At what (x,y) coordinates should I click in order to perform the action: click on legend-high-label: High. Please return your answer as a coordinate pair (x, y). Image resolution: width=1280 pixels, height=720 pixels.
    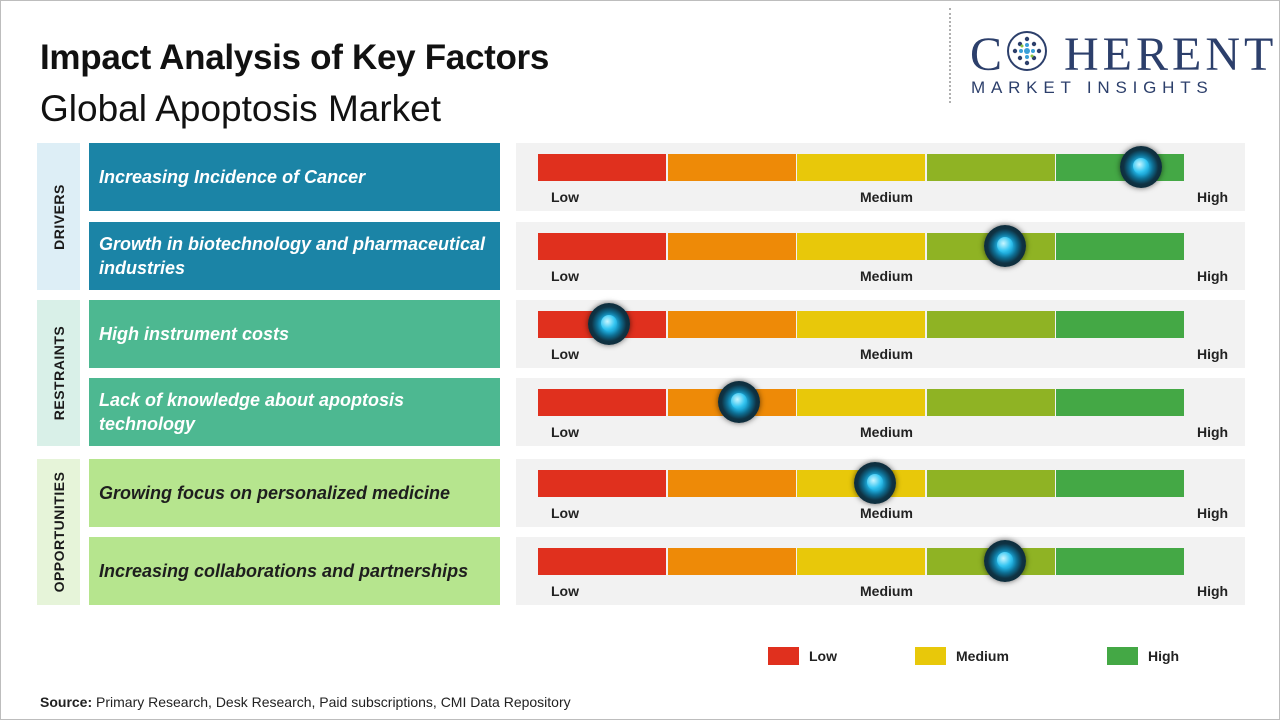
    Looking at the image, I should click on (1164, 656).